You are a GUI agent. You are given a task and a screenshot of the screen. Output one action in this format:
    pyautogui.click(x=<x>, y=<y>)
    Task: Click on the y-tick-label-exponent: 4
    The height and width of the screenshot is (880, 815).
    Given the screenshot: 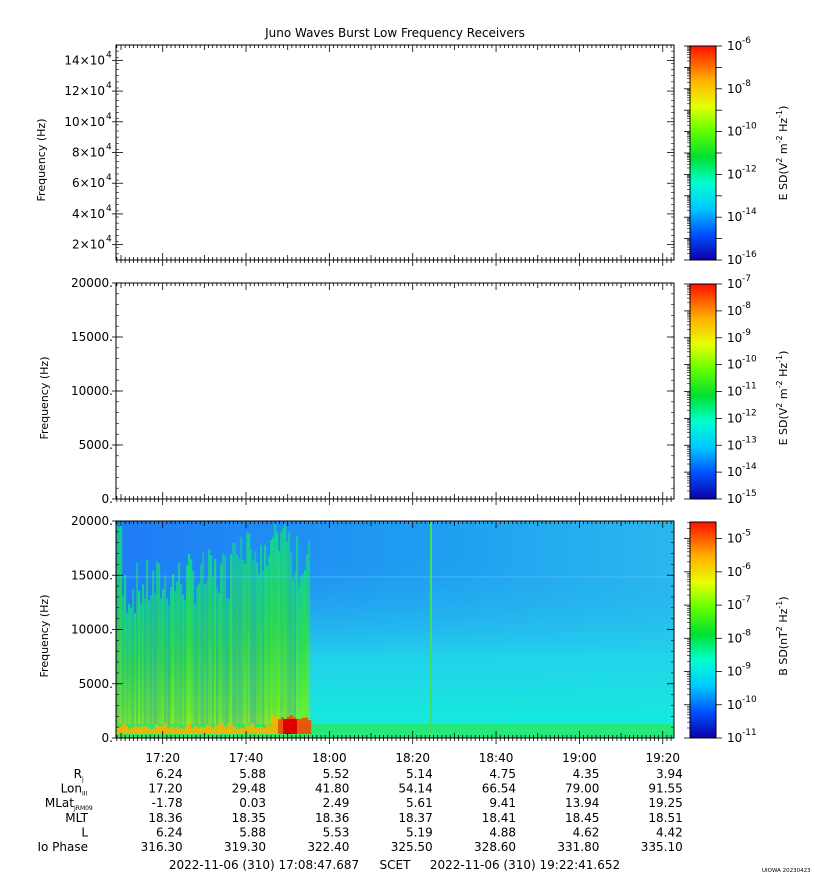 What is the action you would take?
    pyautogui.click(x=109, y=178)
    